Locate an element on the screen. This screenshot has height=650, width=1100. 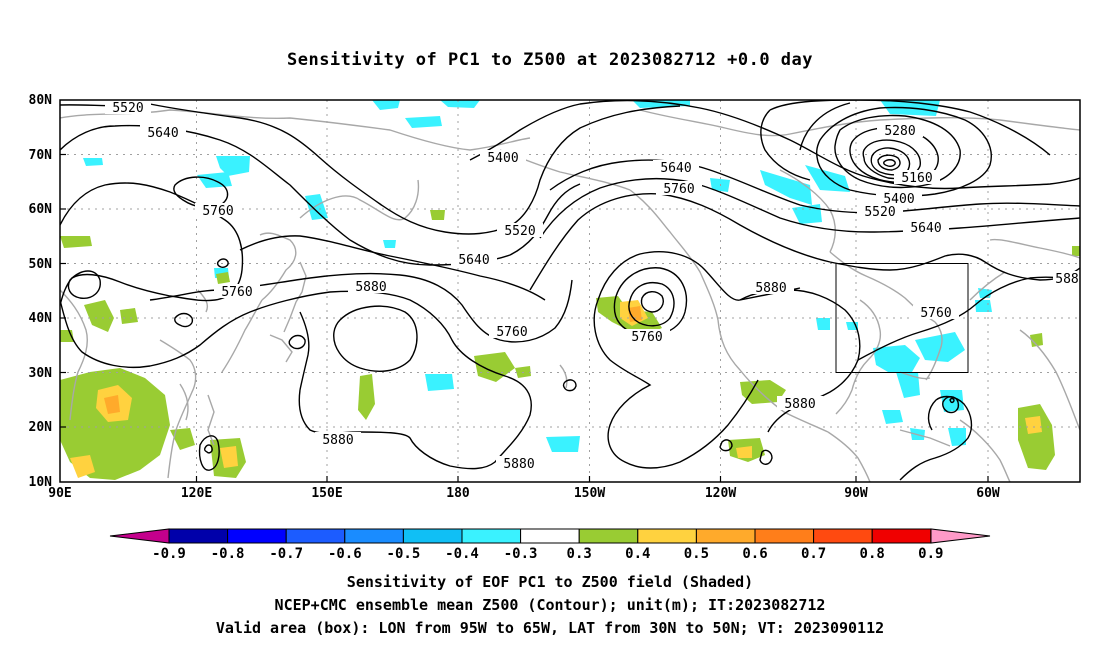
contour-5880-se is located at coordinates (304, 351).